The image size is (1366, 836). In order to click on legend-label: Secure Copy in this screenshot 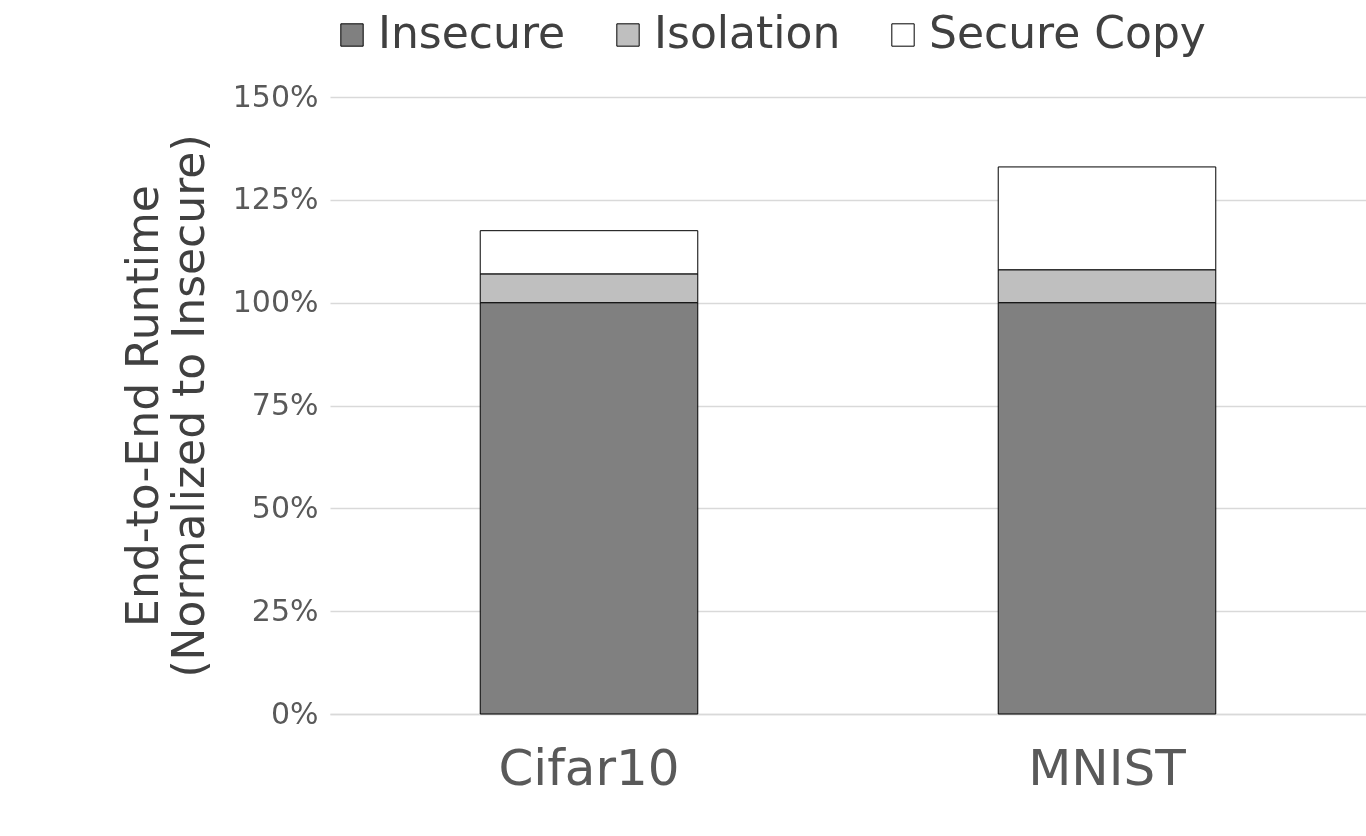, I will do `click(1067, 32)`.